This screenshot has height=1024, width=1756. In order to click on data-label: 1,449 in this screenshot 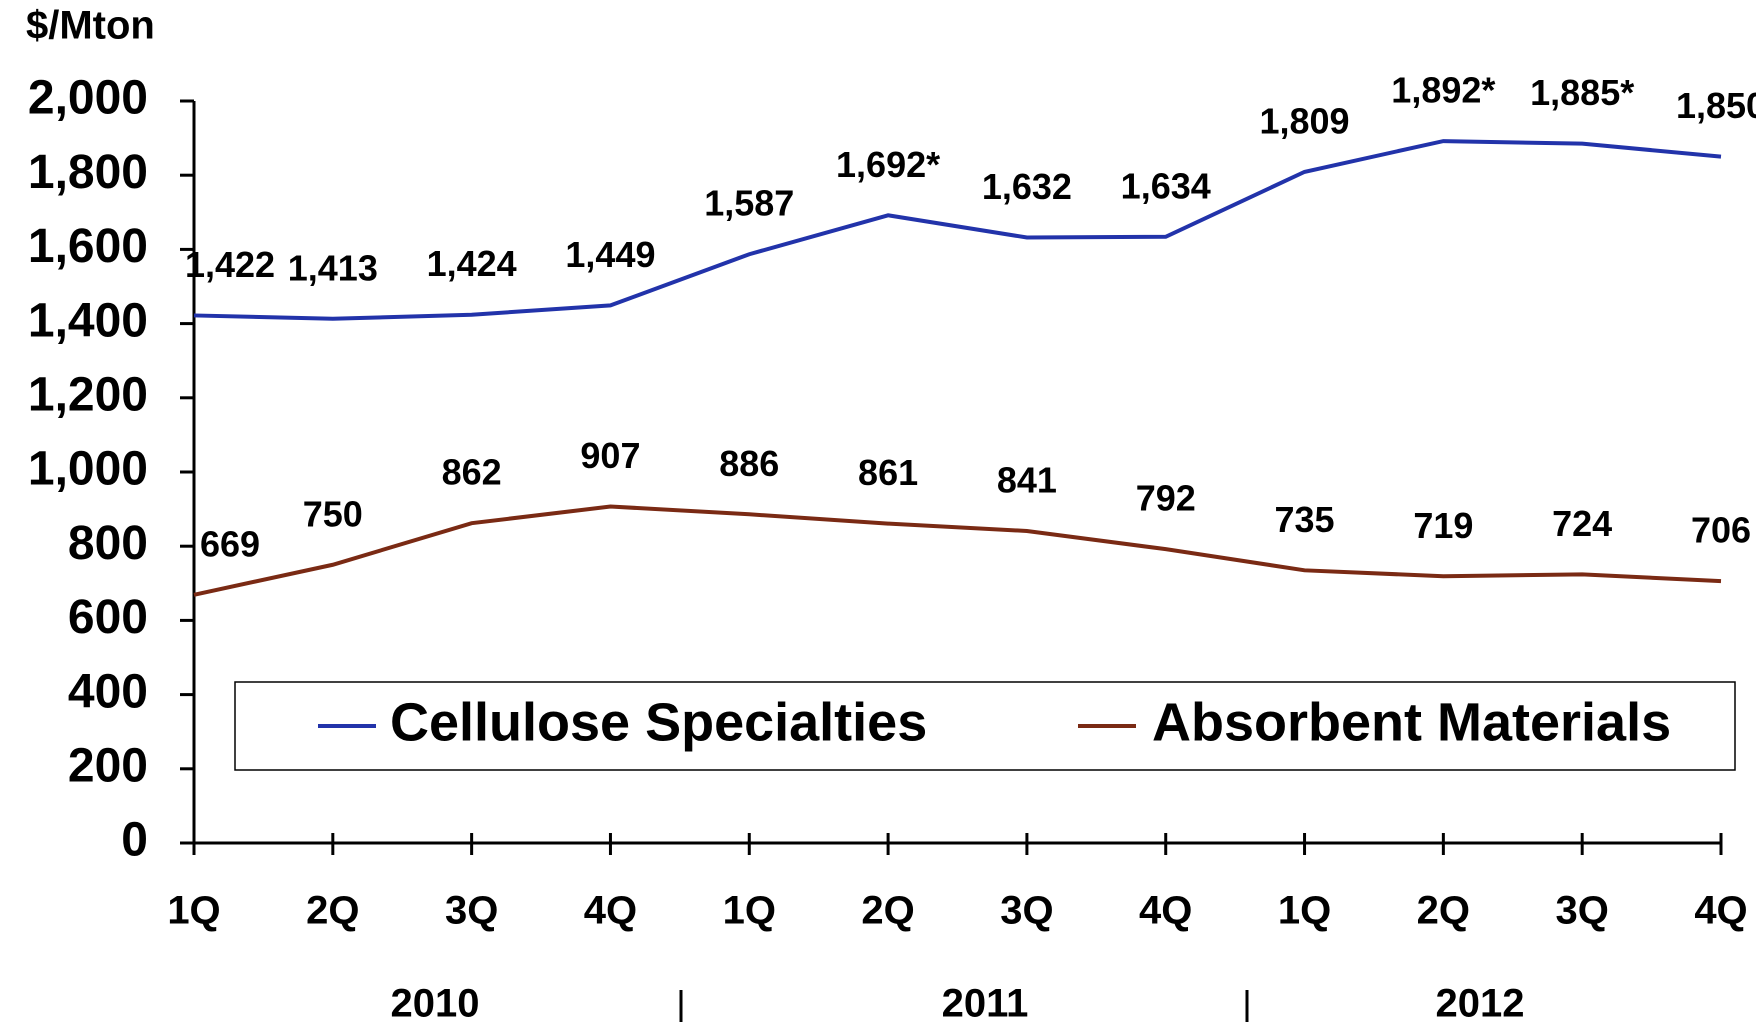, I will do `click(610, 254)`.